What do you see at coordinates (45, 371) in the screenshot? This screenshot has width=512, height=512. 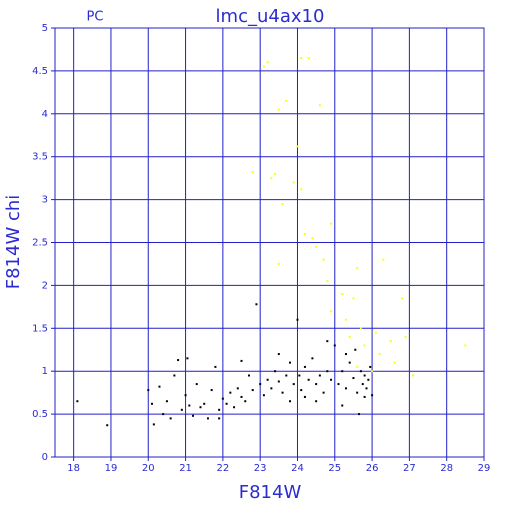 I see `y-tick-label: 1` at bounding box center [45, 371].